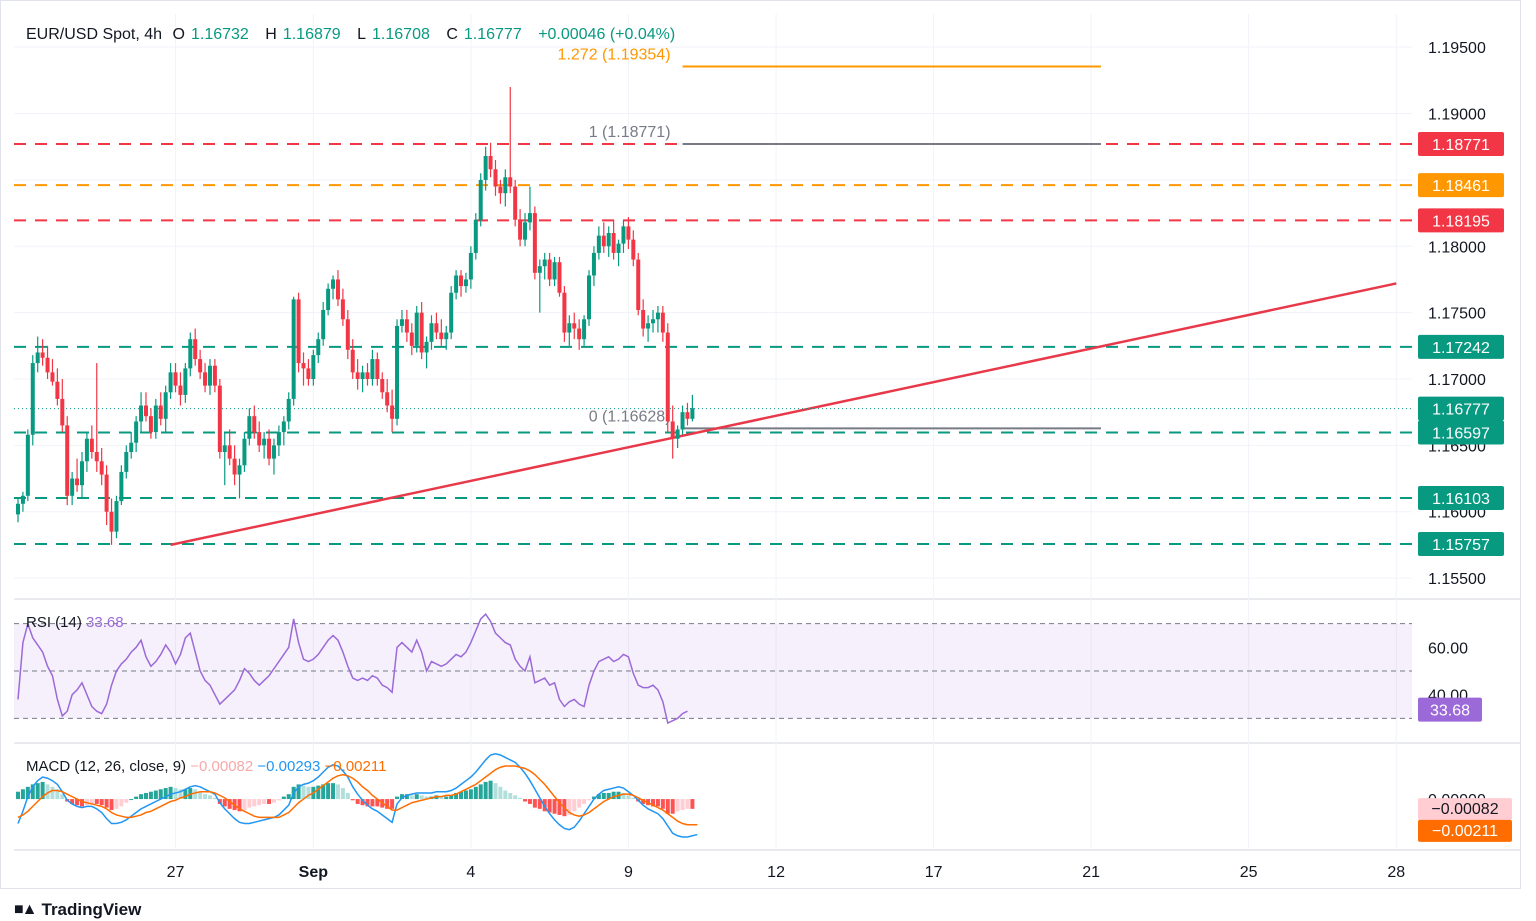 Image resolution: width=1536 pixels, height=921 pixels. Describe the element at coordinates (1465, 809) in the screenshot. I see `macd-hist-badge` at that location.